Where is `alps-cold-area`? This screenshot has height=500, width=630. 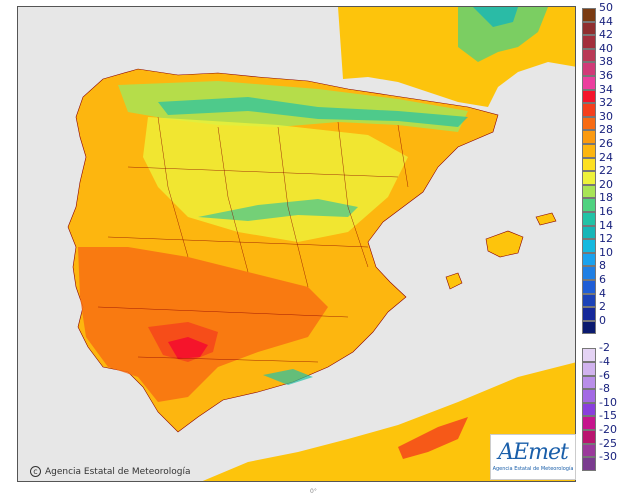
alps-cold-area is located at coordinates (503, 34).